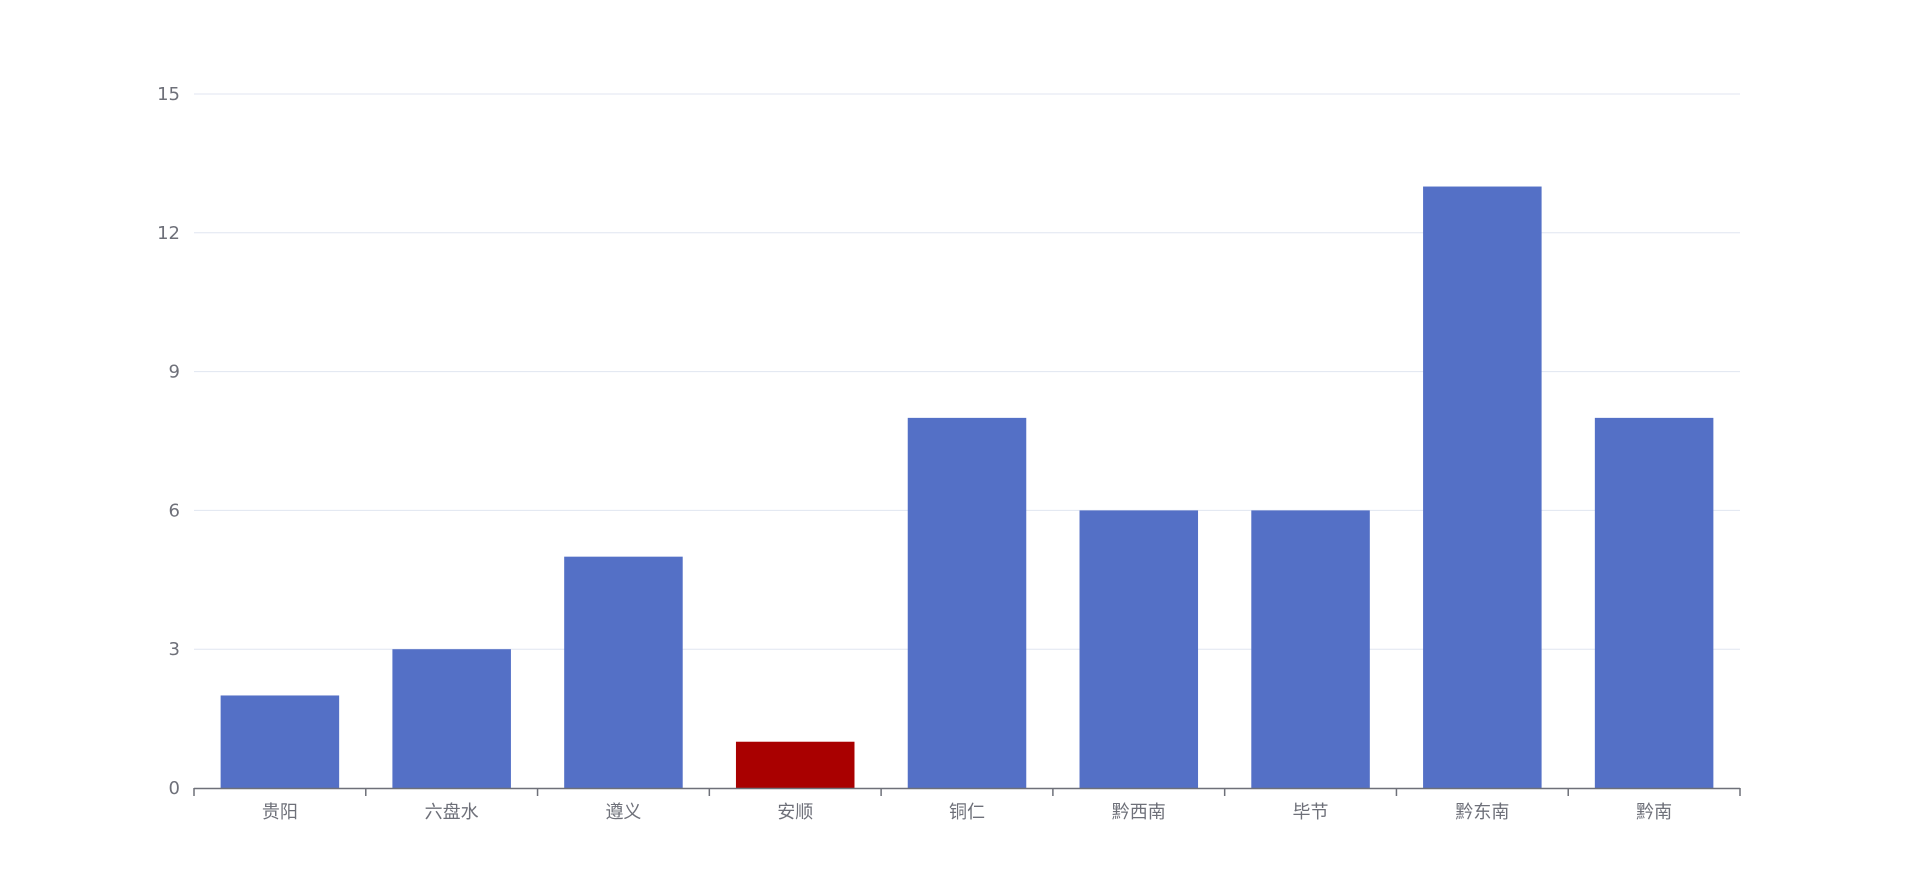  What do you see at coordinates (174, 788) in the screenshot?
I see `y-tick-label: 0` at bounding box center [174, 788].